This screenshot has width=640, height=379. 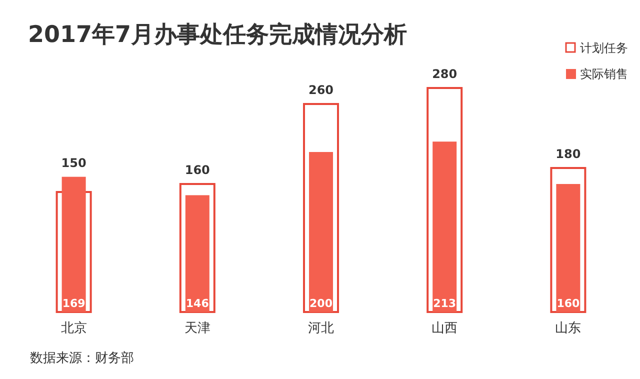 What do you see at coordinates (604, 48) in the screenshot?
I see `legend-label: 计划任务` at bounding box center [604, 48].